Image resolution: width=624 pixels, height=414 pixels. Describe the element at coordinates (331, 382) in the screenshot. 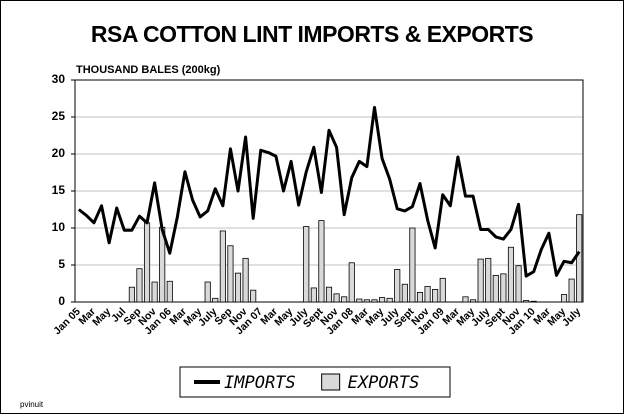

I see `legend-swatch` at that location.